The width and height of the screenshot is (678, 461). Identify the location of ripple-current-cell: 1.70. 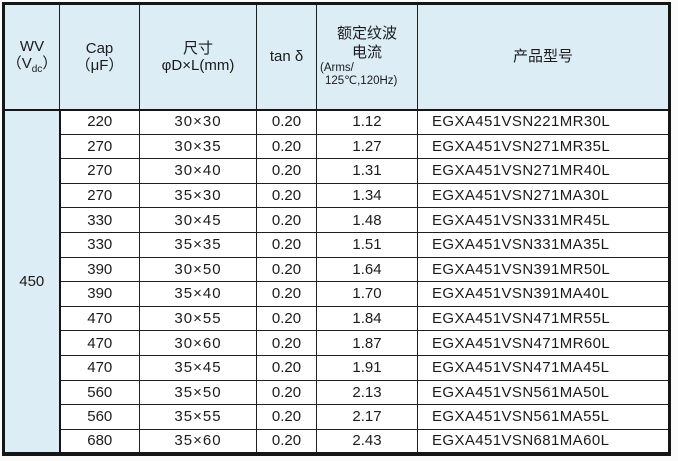
(367, 294).